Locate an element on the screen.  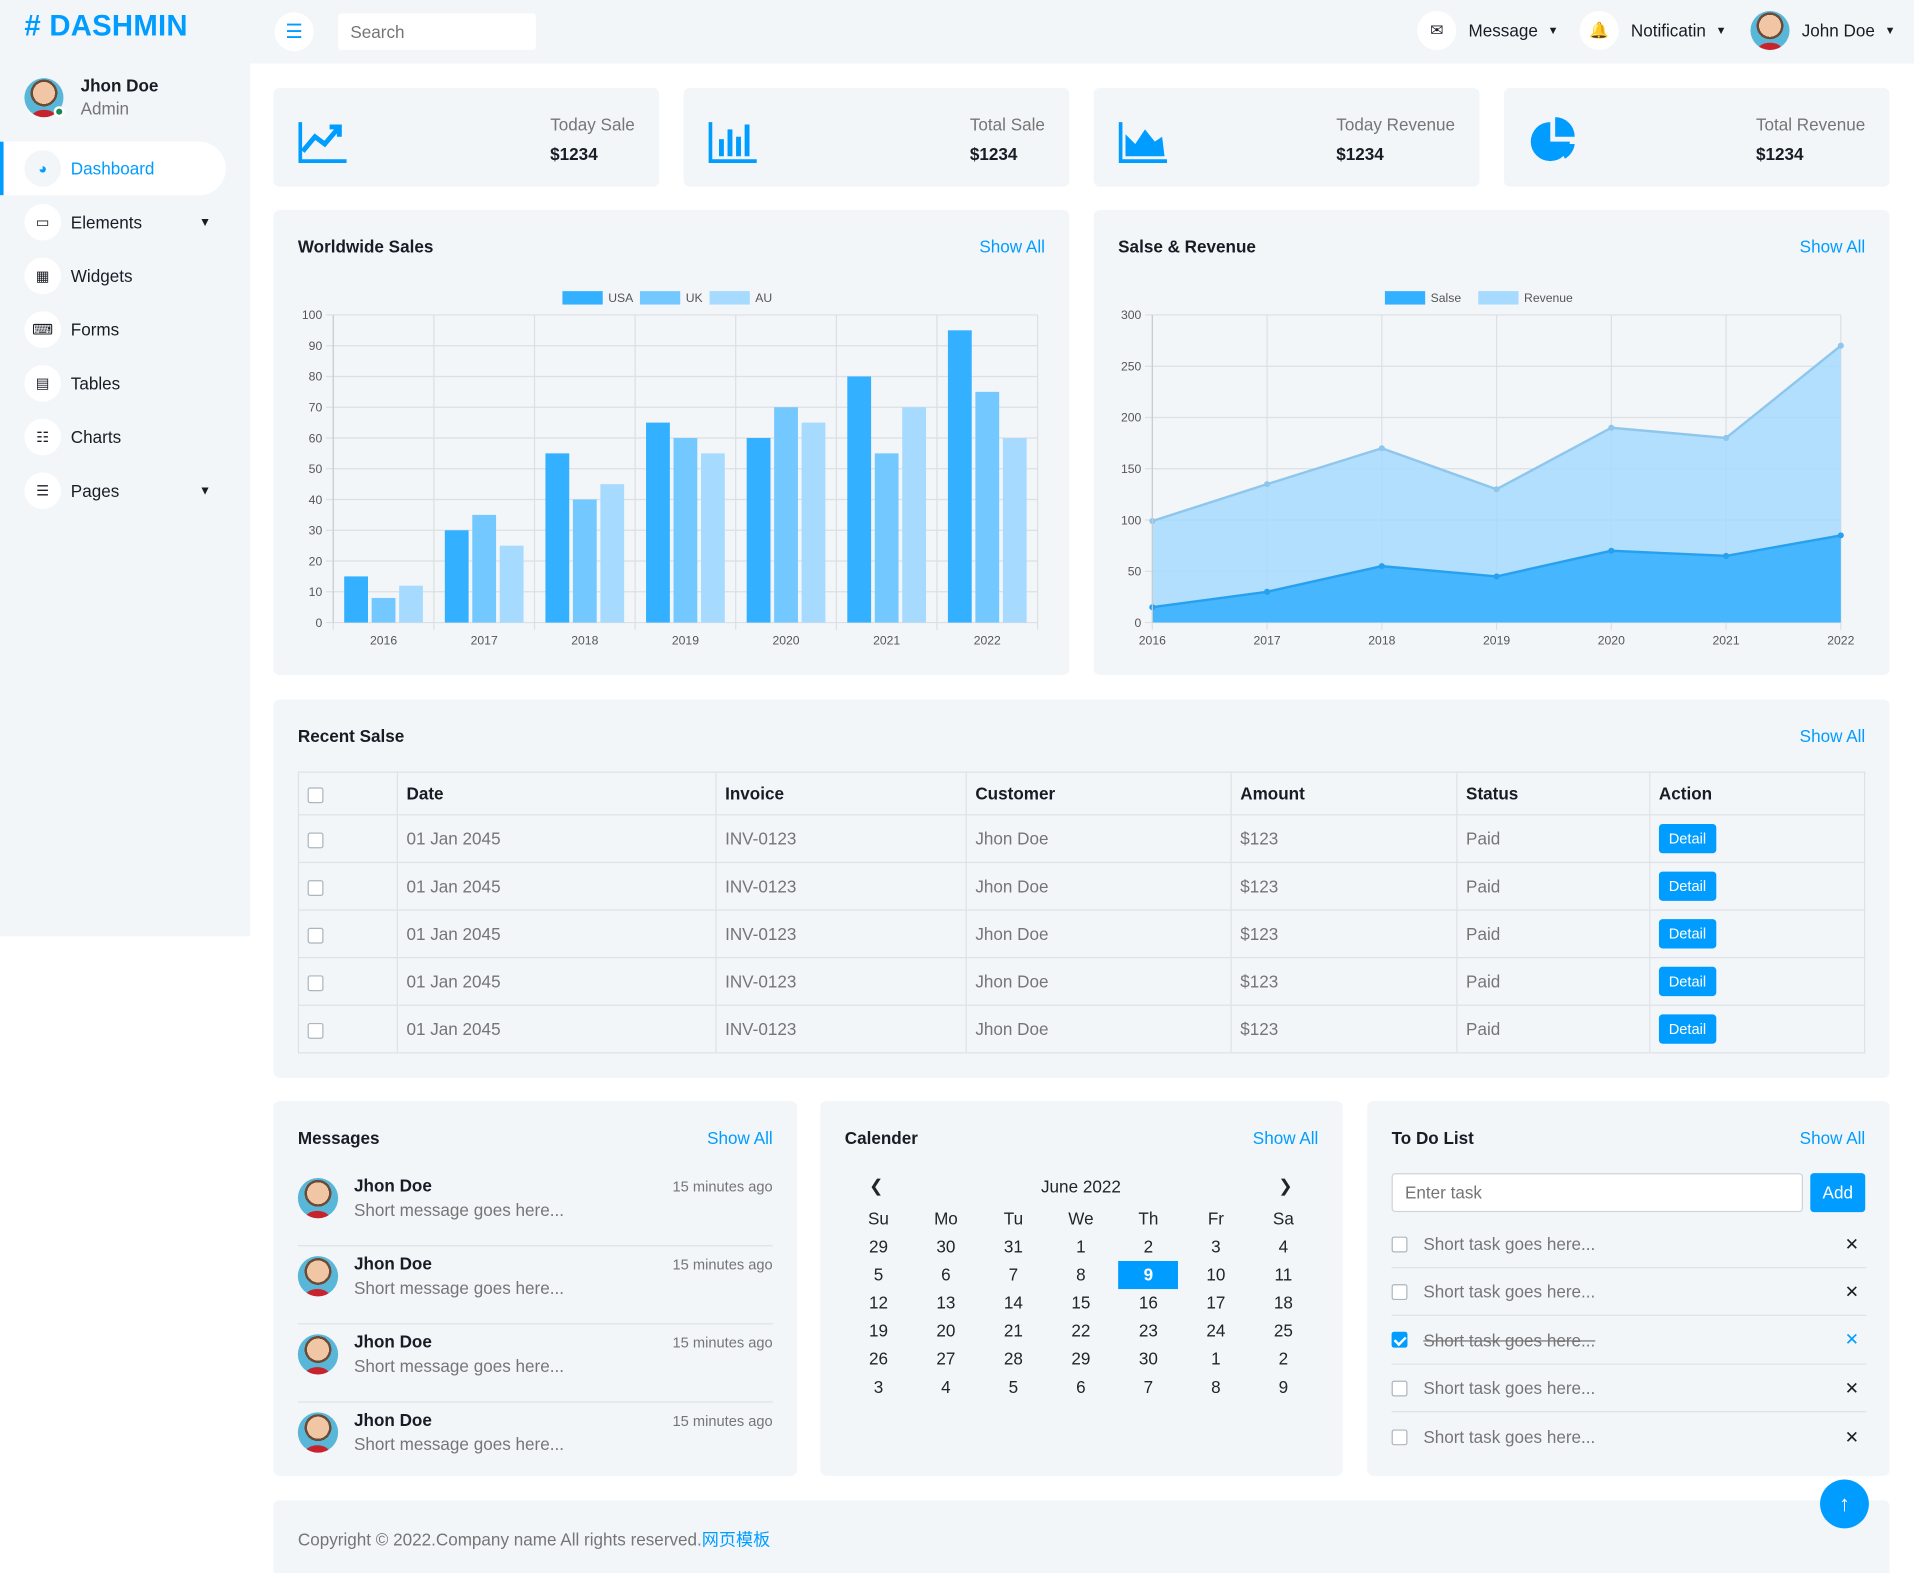
footer-link: 网页模板 is located at coordinates (736, 1539).